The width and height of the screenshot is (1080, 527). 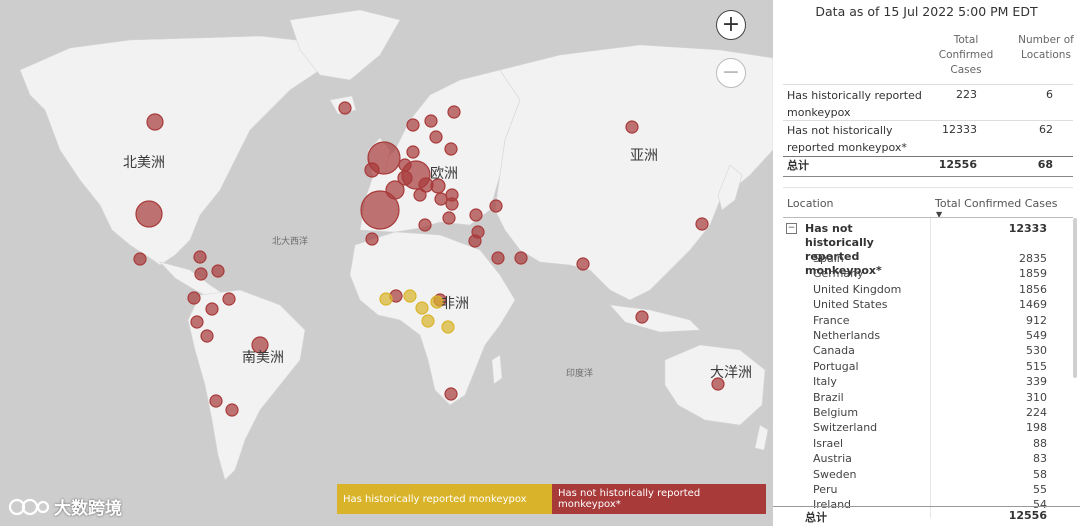 I want to click on detail-row: Netherlands 549, so click(x=930, y=336).